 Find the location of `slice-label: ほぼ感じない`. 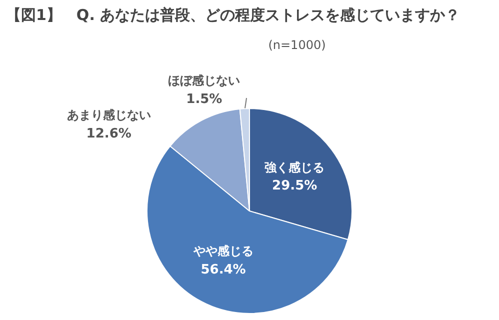

slice-label: ほぼ感じない is located at coordinates (204, 81).